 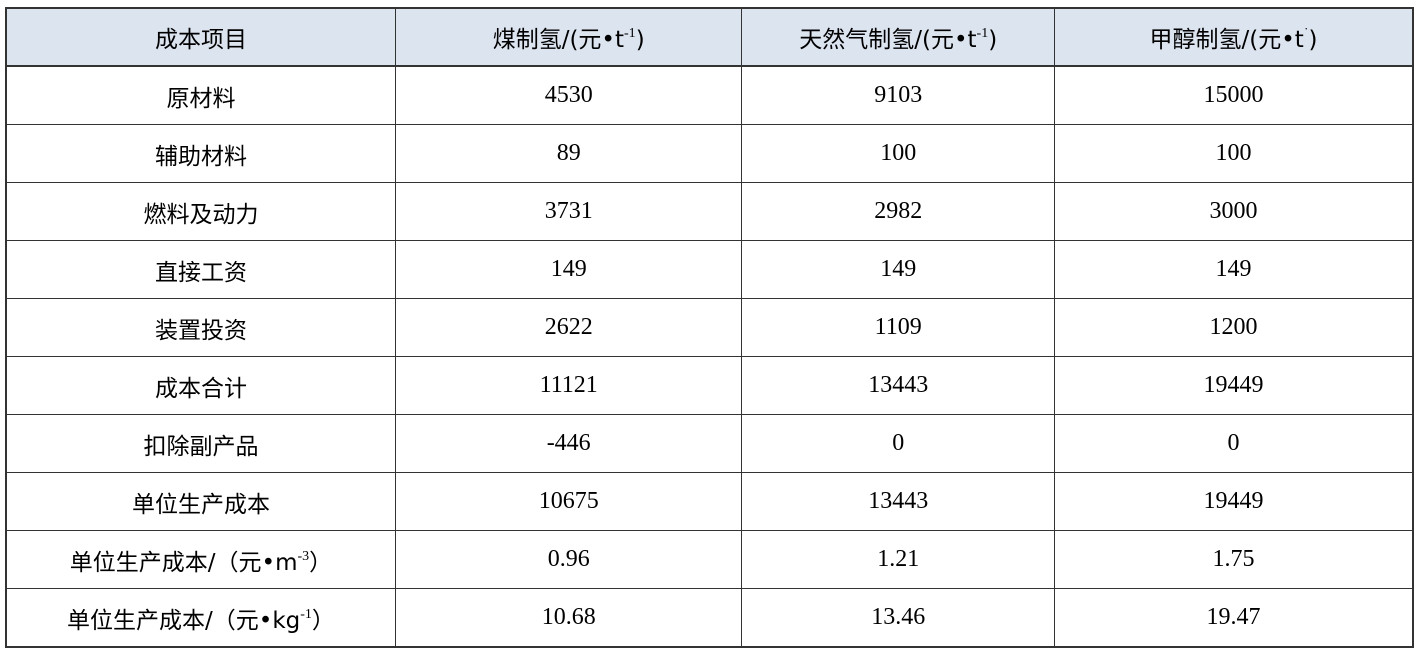 I want to click on superscript: -3, so click(x=303, y=556).